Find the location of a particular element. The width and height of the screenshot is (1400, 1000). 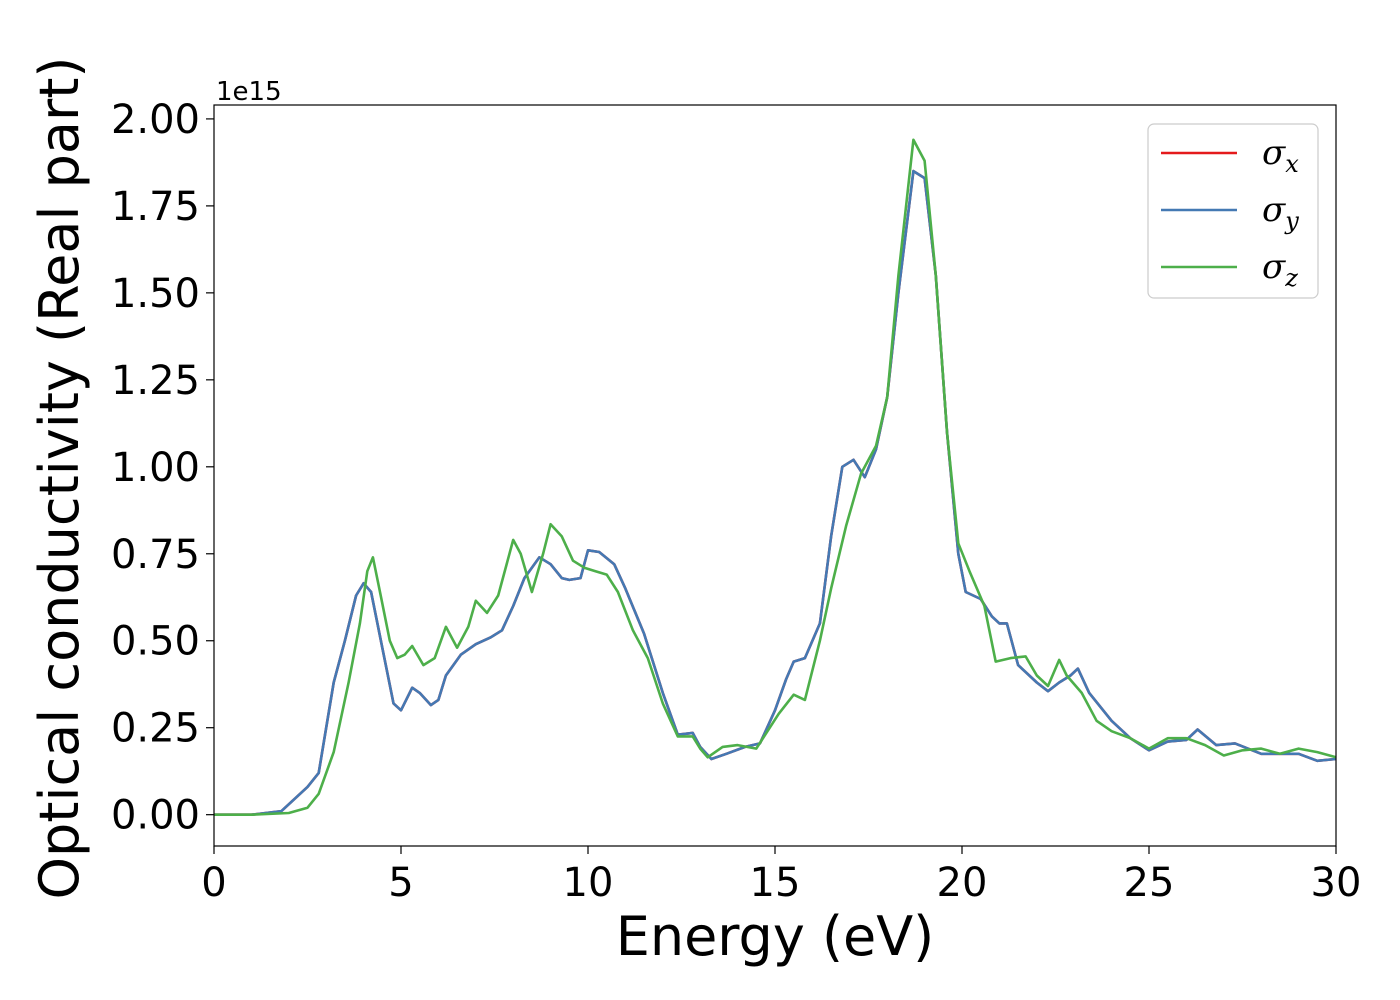

x-tick-label: 20 is located at coordinates (962, 883).